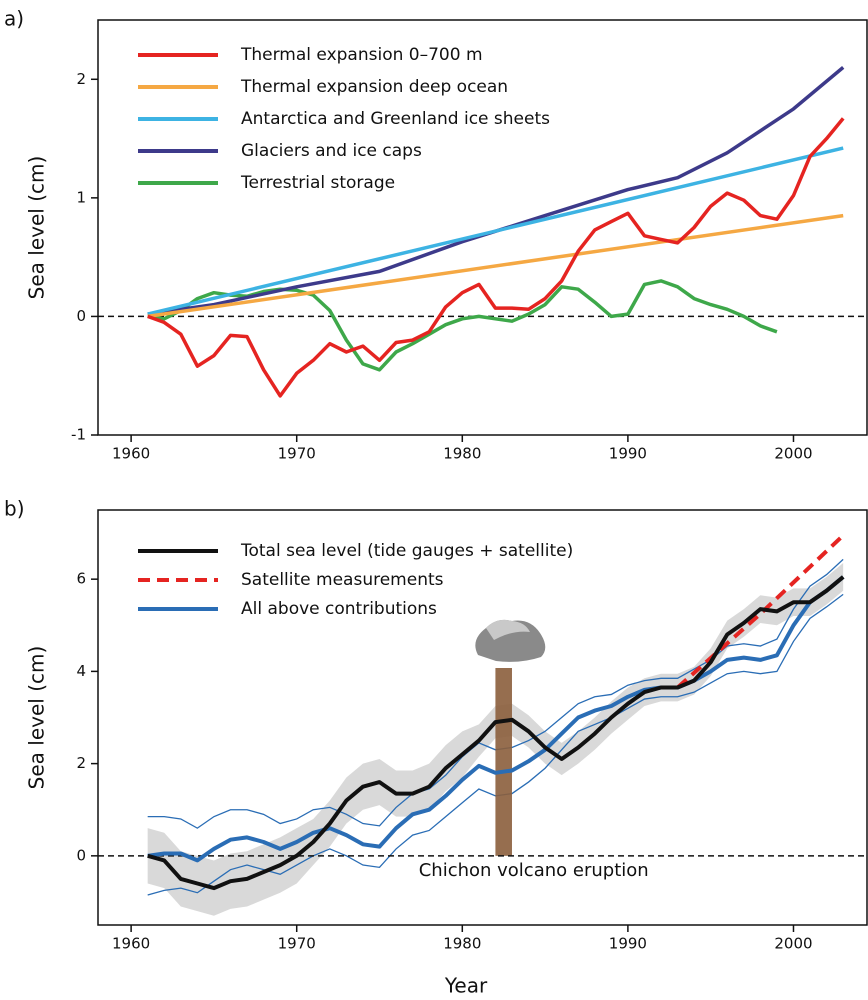  What do you see at coordinates (78, 435) in the screenshot?
I see `y-tick-label: -1` at bounding box center [78, 435].